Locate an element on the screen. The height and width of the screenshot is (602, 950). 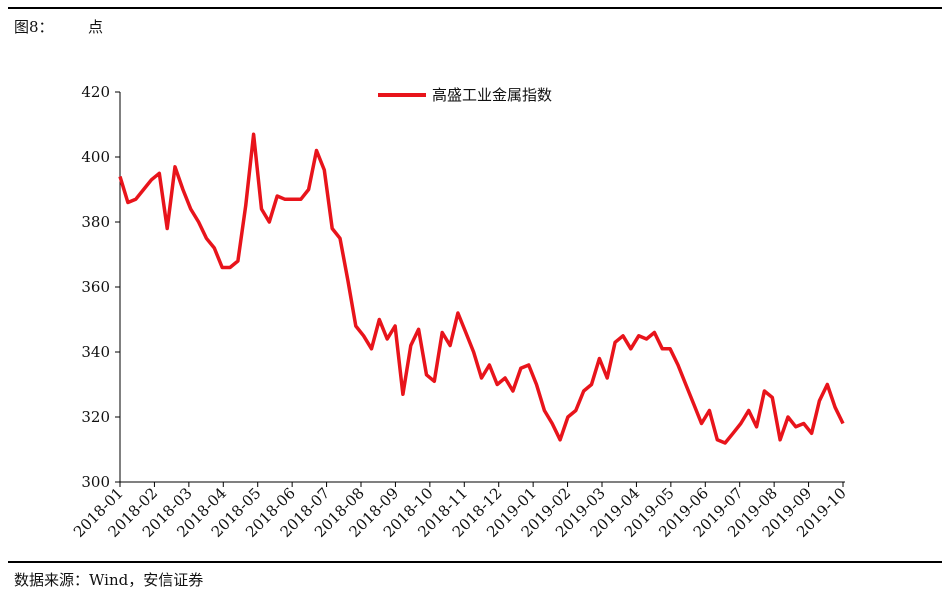
chart-title: 图8： is located at coordinates (34, 27).